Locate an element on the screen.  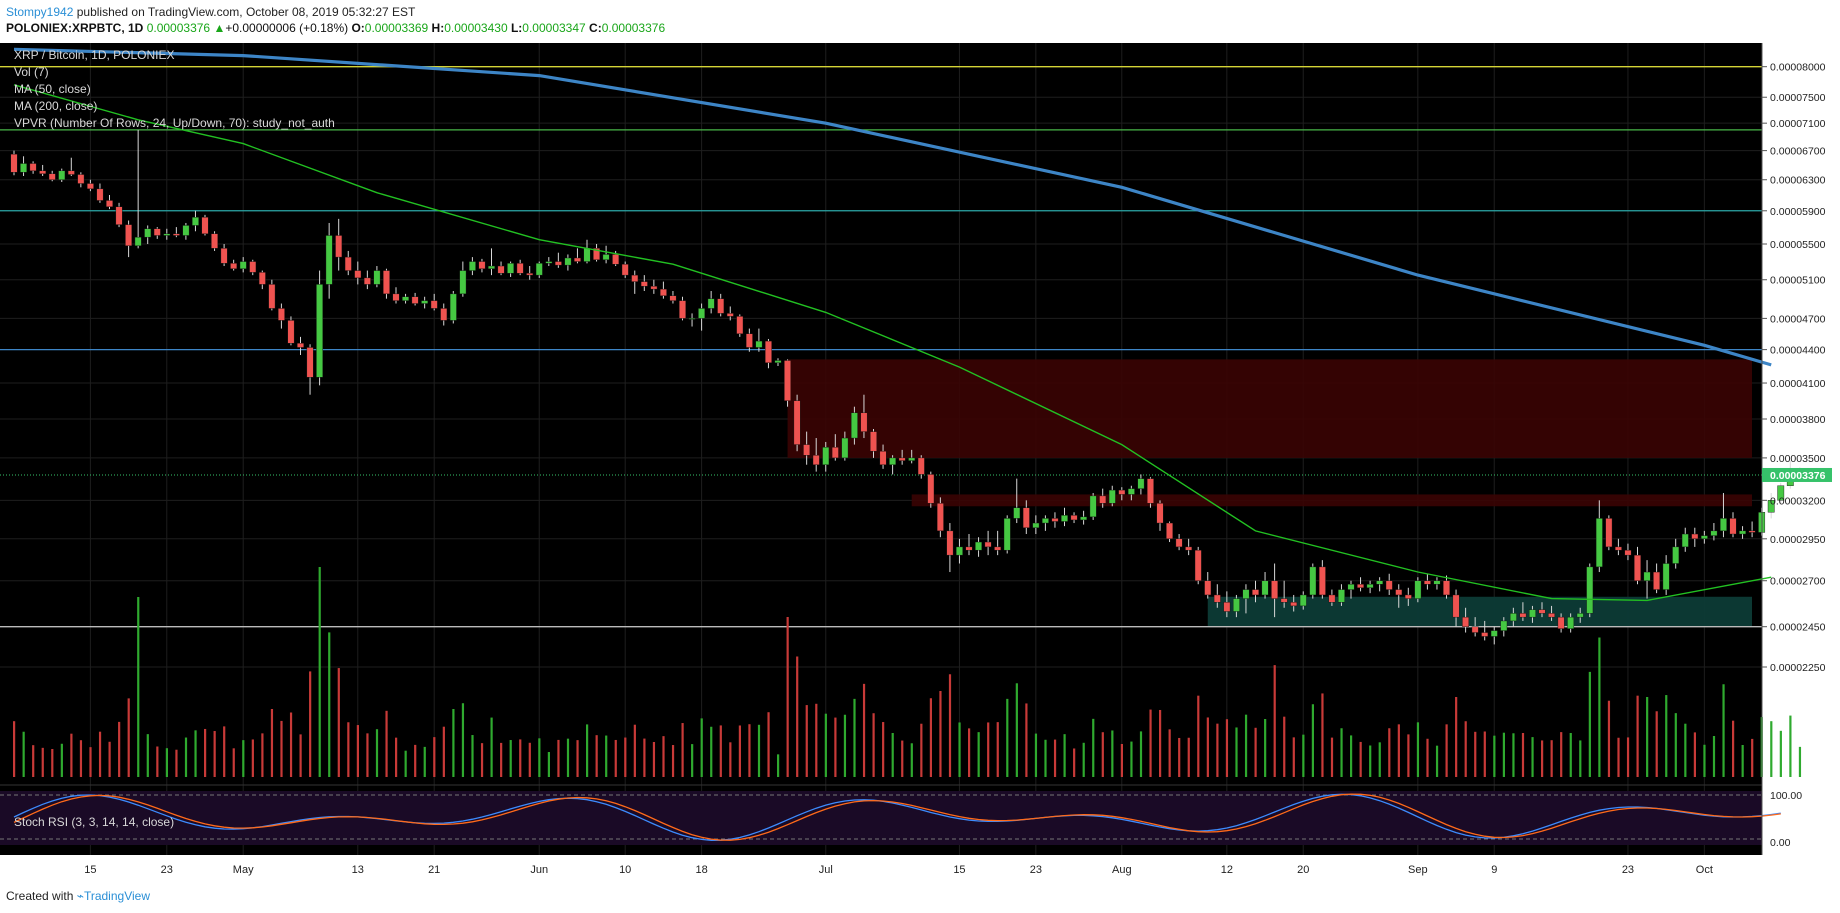
time-tick-label: 15 is located at coordinates (90, 870).